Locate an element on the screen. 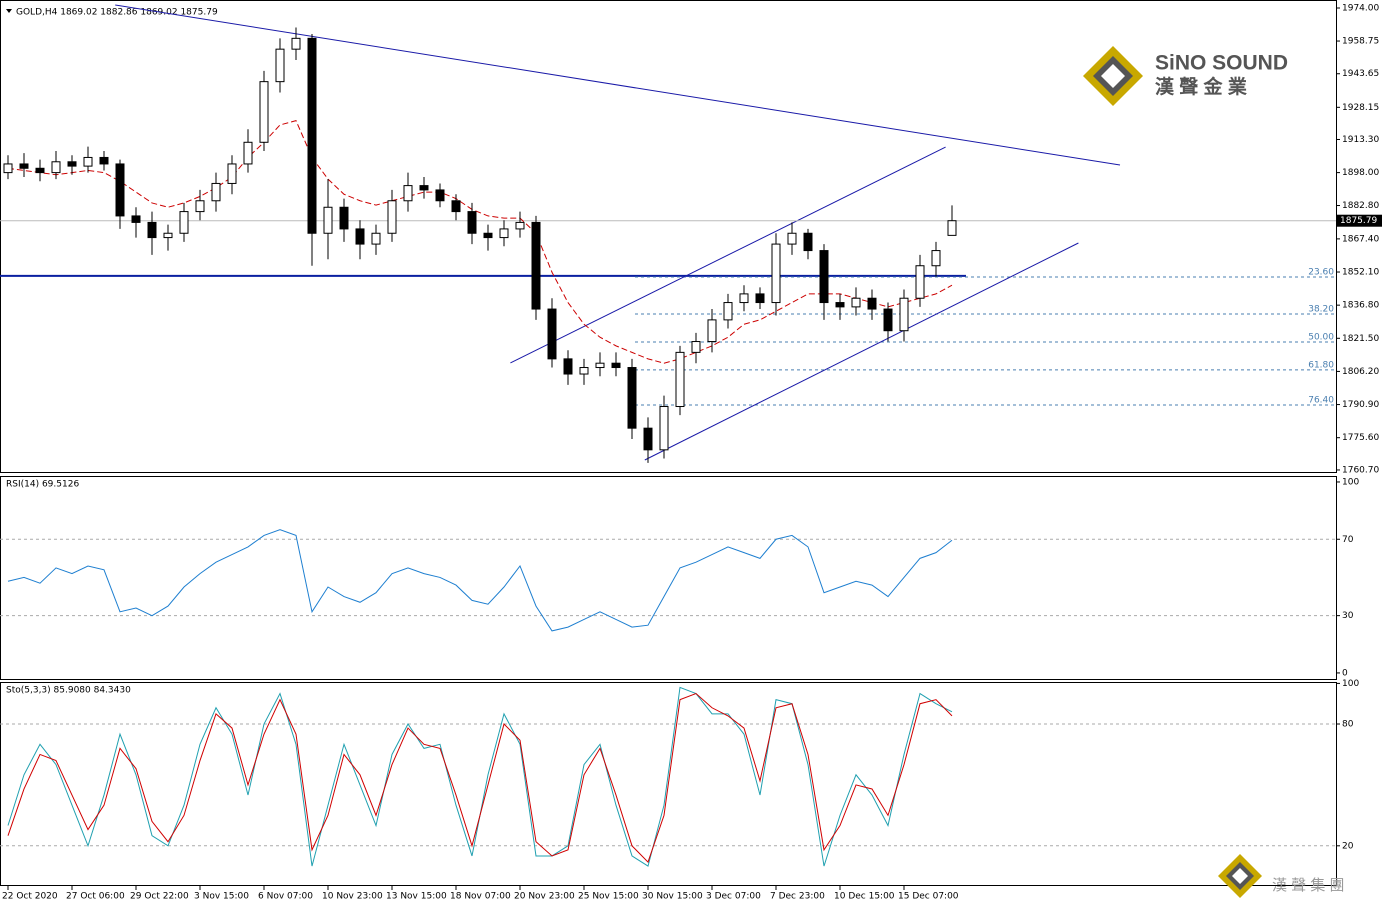  y-tick-label: 1913.30 is located at coordinates (1360, 140).